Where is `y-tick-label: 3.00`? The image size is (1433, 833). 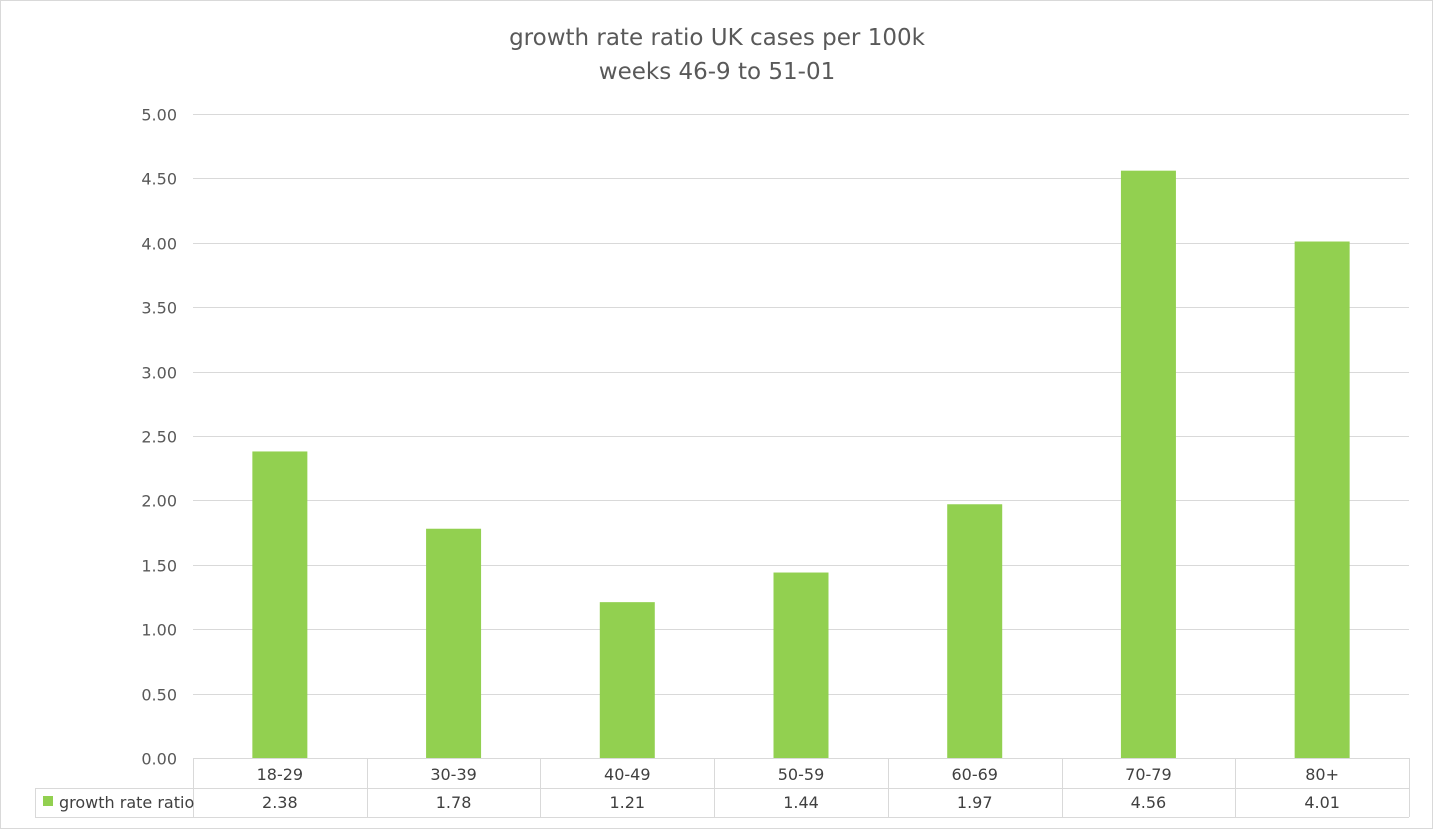
y-tick-label: 3.00 is located at coordinates (159, 373).